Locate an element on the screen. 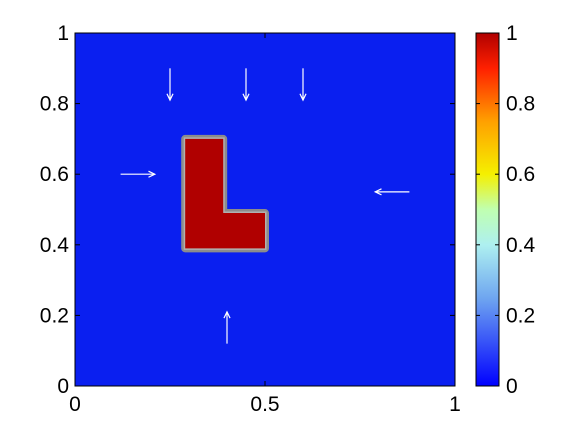  region-fill is located at coordinates (225, 193).